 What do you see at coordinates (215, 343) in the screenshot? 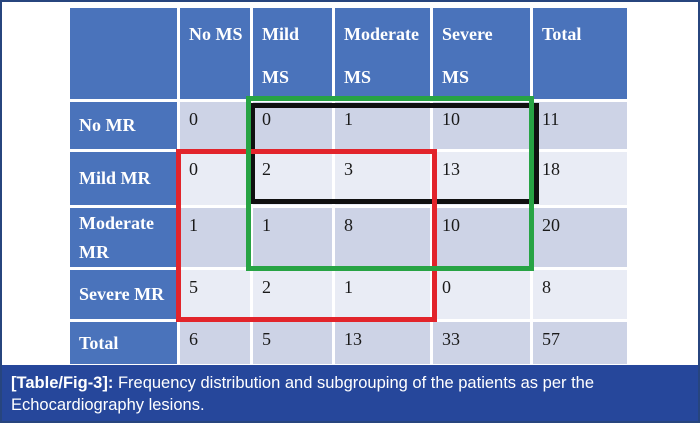
I see `cell-total-no-ms: 6` at bounding box center [215, 343].